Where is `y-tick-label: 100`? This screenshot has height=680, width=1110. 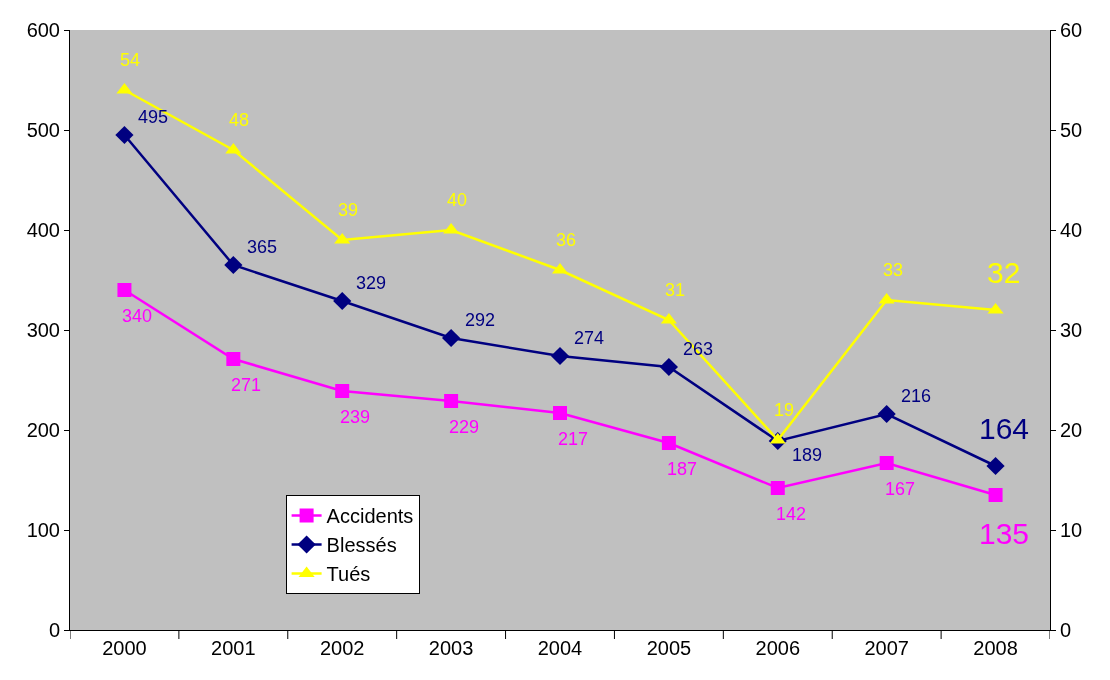
y-tick-label: 100 is located at coordinates (43, 530).